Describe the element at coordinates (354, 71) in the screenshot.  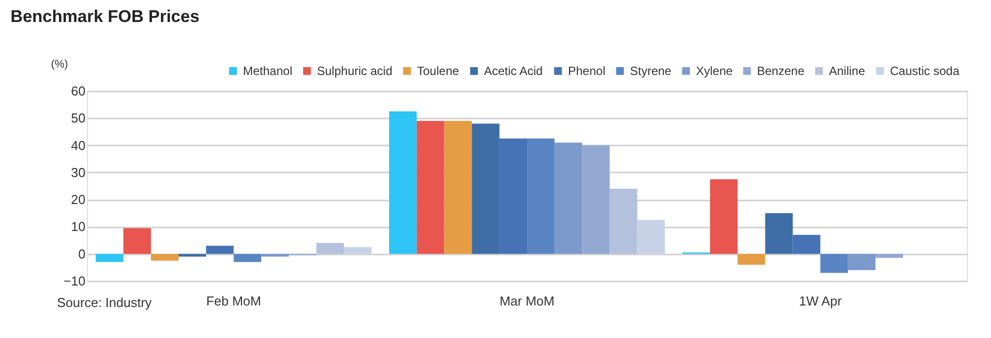
I see `legend-label: Sulphuric acid` at that location.